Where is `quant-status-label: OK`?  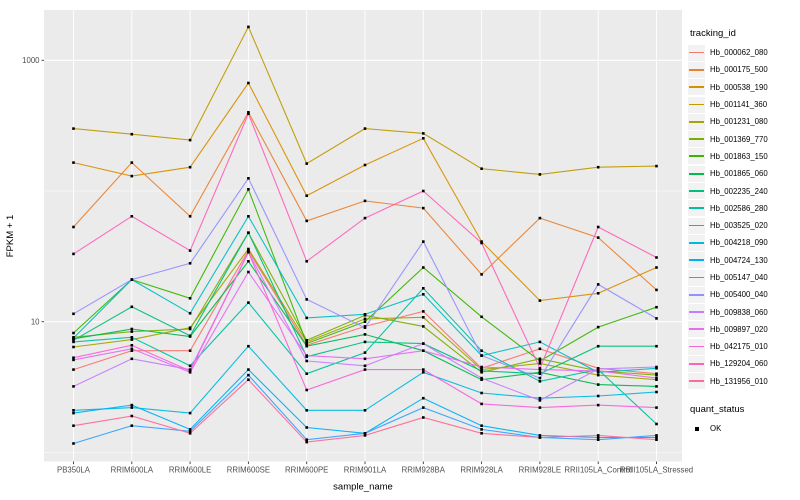
quant-status-label: OK is located at coordinates (716, 429).